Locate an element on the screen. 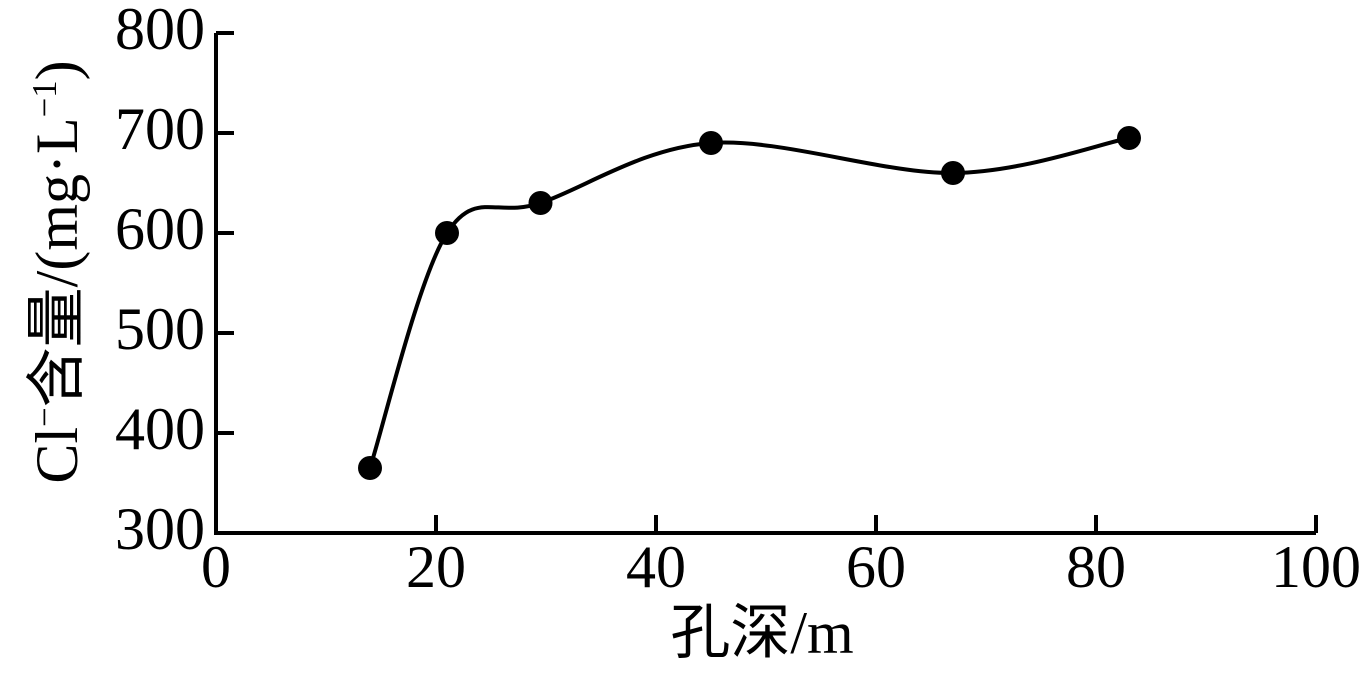 This screenshot has height=675, width=1359. y-tick-label: 600 is located at coordinates (160, 229).